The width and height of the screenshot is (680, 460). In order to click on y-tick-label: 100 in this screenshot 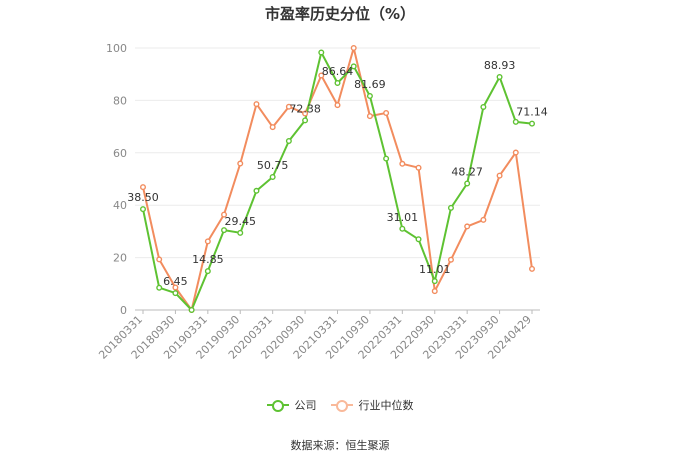, I will do `click(116, 48)`.